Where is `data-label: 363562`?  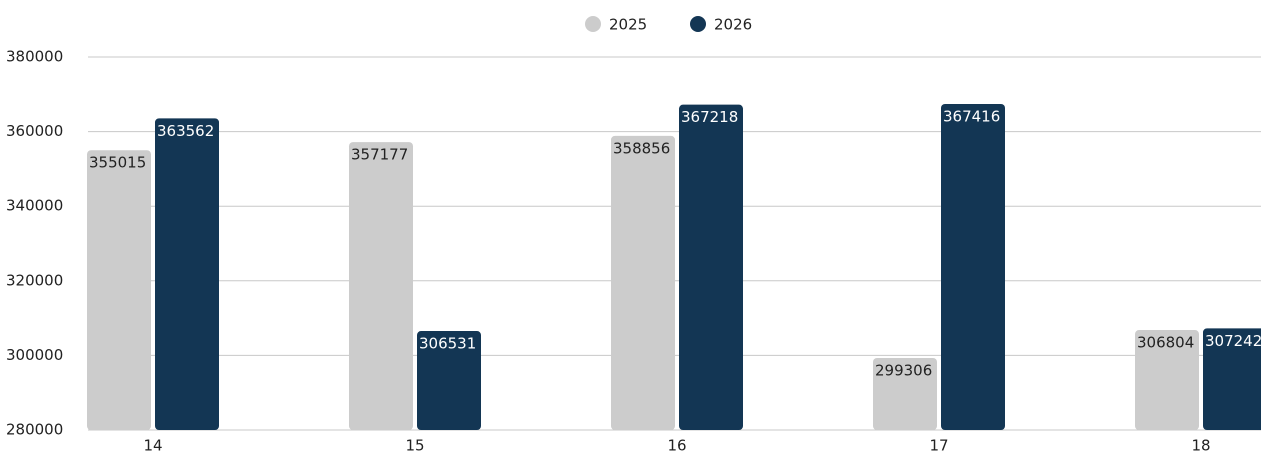 data-label: 363562 is located at coordinates (185, 131).